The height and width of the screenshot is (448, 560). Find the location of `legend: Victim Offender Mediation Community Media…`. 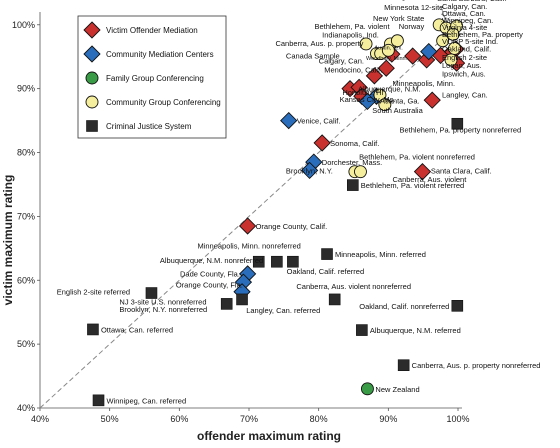

legend: Victim Offender Mediation Community Media… is located at coordinates (152, 77).